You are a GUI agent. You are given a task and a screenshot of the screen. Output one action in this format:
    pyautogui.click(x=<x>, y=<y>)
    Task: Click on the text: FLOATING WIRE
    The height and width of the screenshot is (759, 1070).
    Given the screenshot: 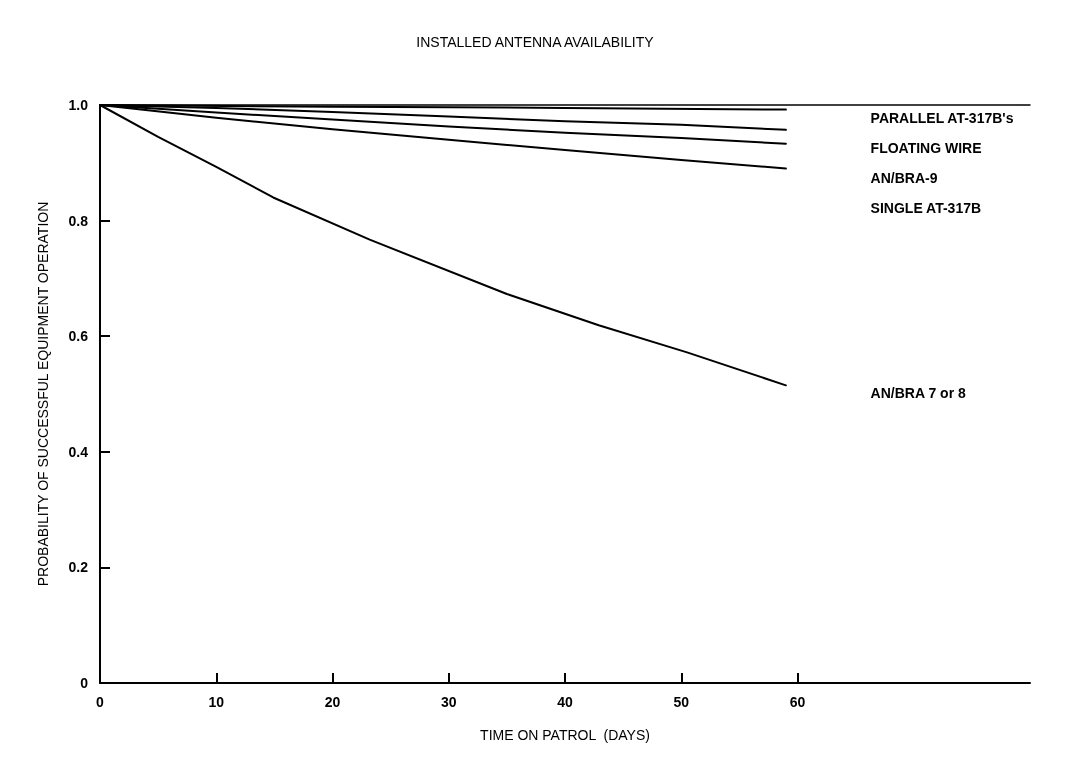 What is the action you would take?
    pyautogui.click(x=926, y=147)
    